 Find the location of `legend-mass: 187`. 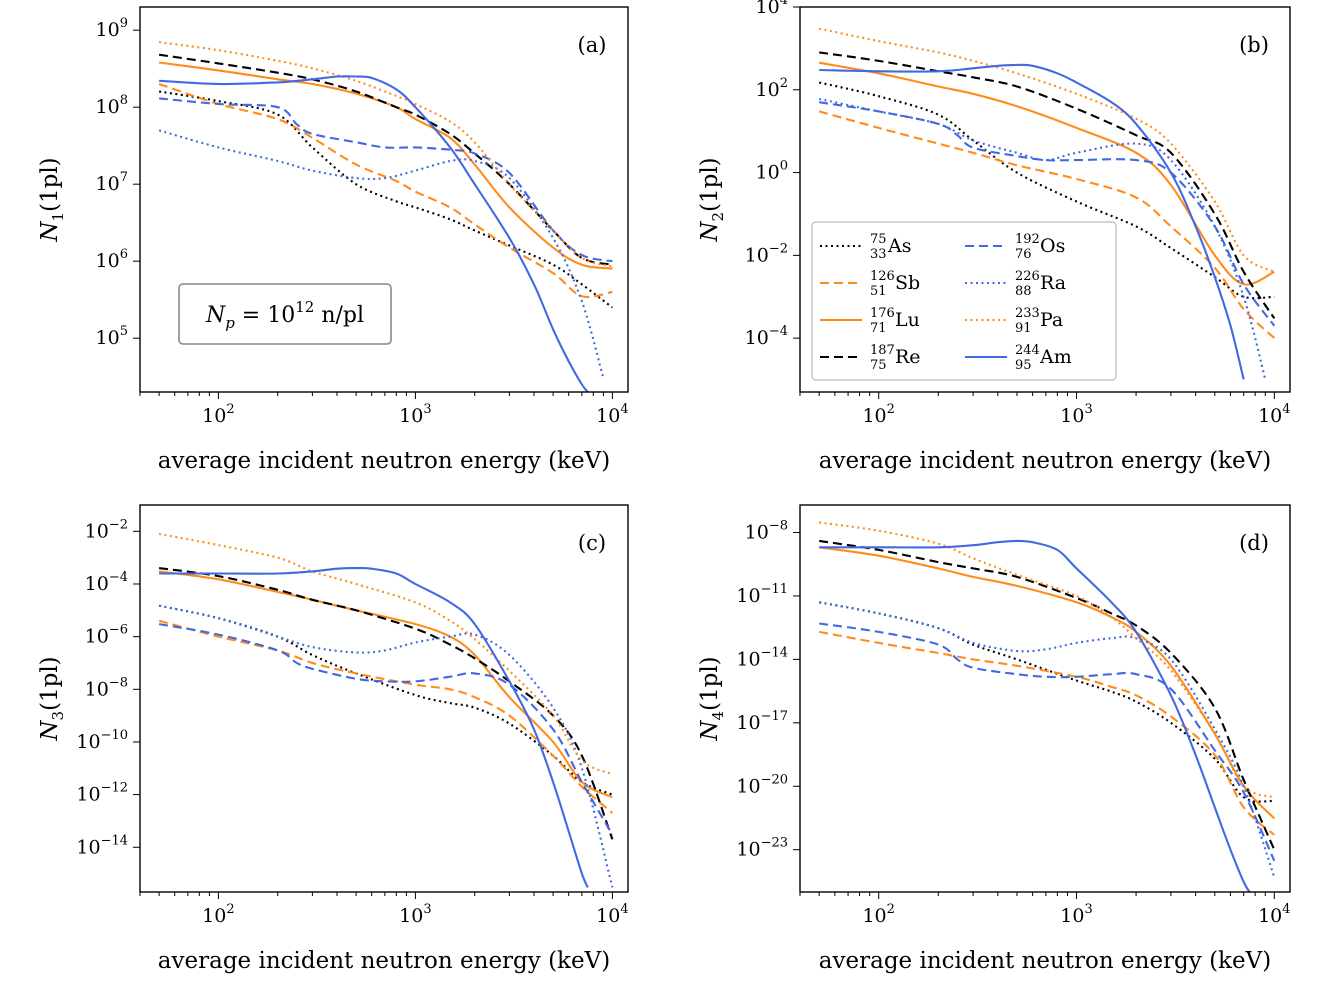

legend-mass: 187 is located at coordinates (882, 350).